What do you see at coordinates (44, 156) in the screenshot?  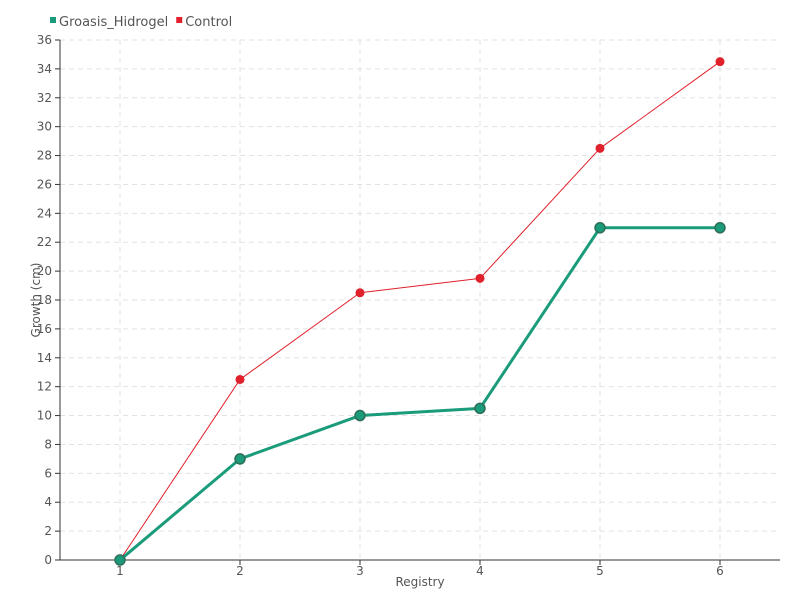 I see `y-tick-label: 28` at bounding box center [44, 156].